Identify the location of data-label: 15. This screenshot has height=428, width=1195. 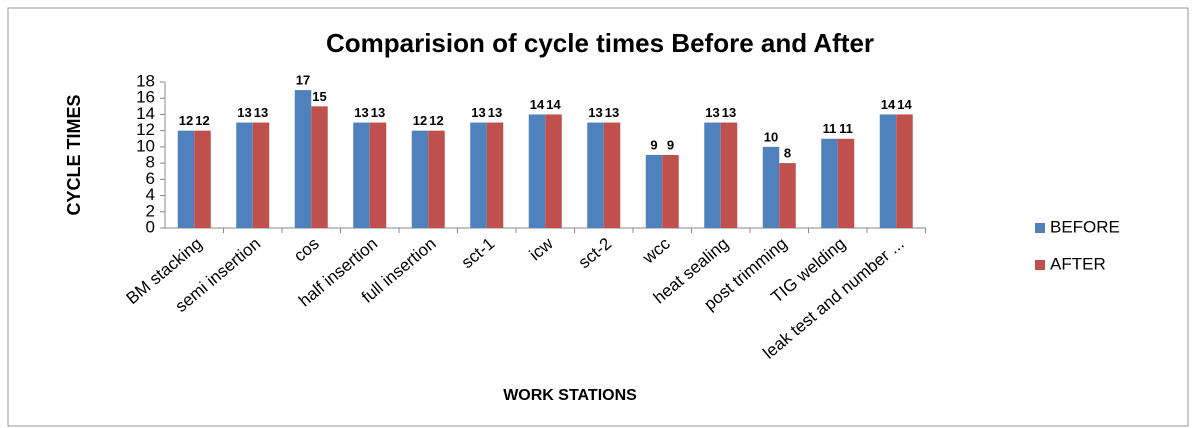
(319, 96).